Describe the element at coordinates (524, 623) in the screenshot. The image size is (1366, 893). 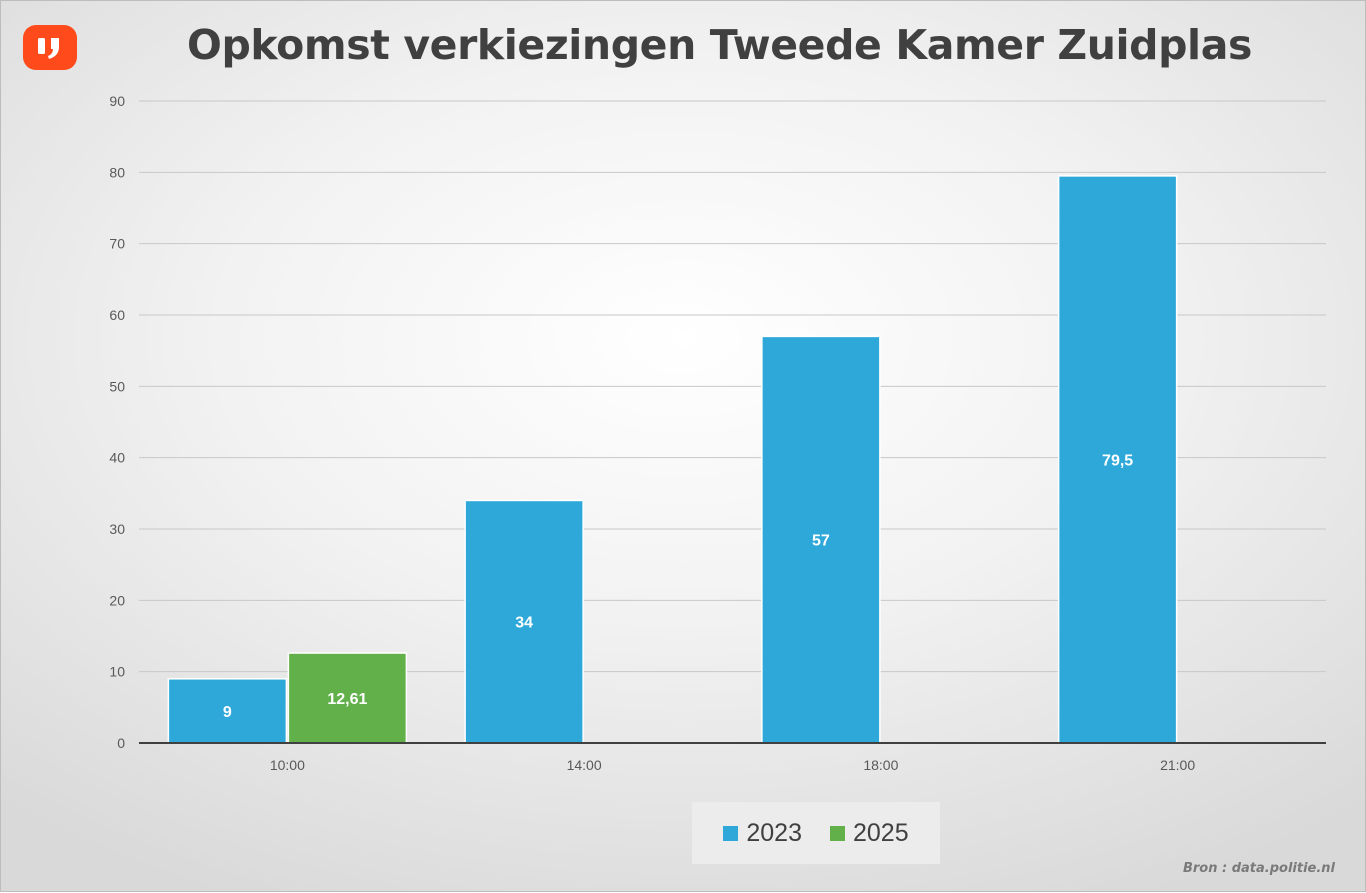
I see `data-label-2023-14:00: 34` at that location.